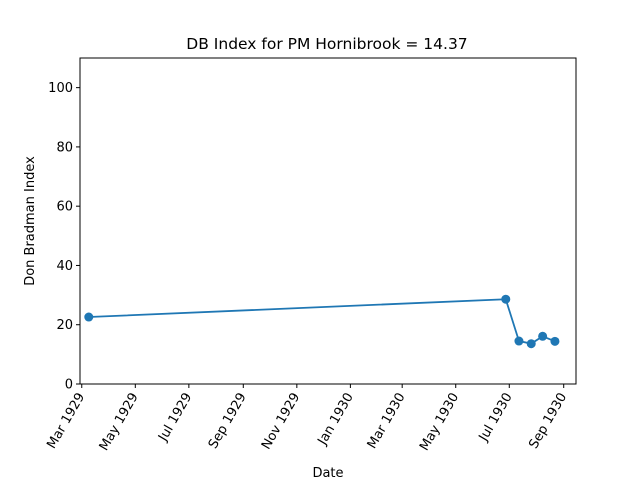 This screenshot has height=480, width=640. Describe the element at coordinates (64, 237) in the screenshot. I see `y-axis: 0 20 40 60 80 100` at that location.